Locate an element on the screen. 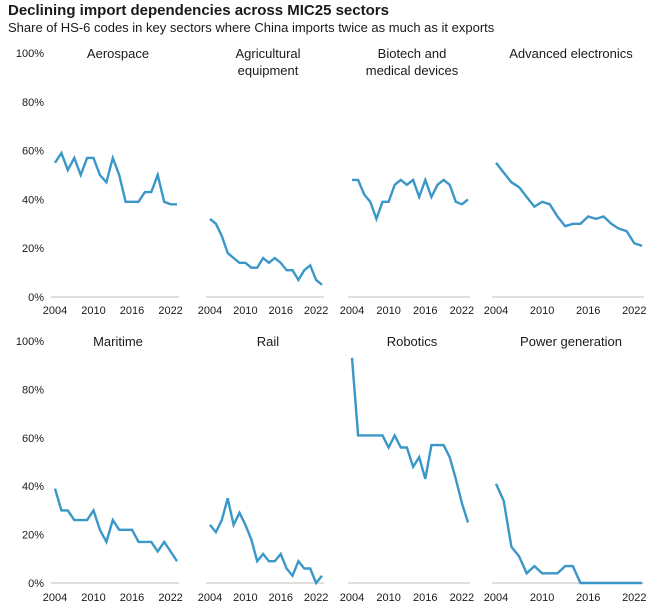  series-line-agricultural-equipment is located at coordinates (266, 251).